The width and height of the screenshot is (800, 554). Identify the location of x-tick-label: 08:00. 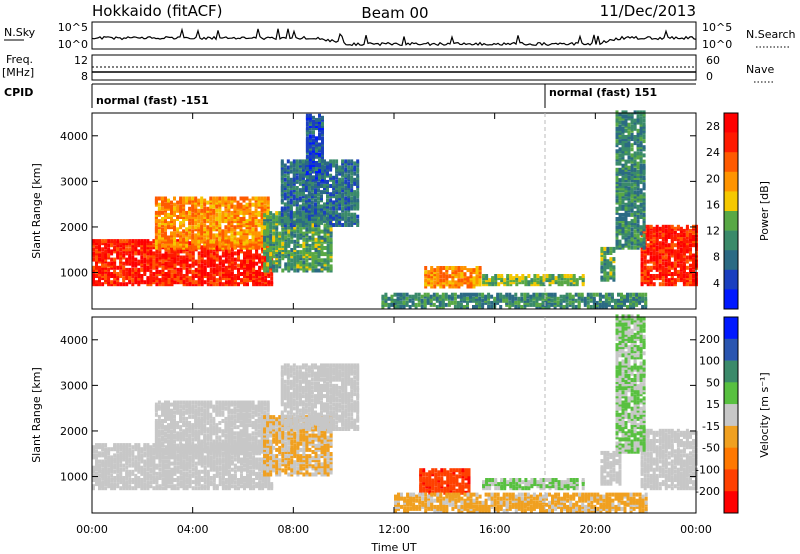
(293, 529).